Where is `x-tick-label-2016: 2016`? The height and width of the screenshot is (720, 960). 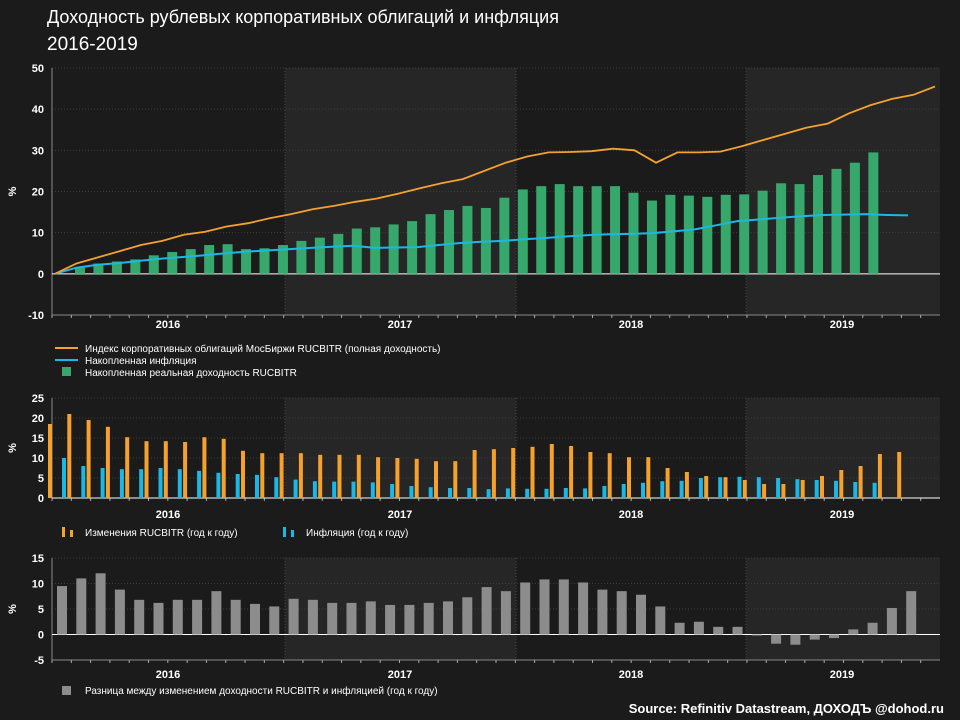
x-tick-label-2016: 2016 is located at coordinates (168, 325).